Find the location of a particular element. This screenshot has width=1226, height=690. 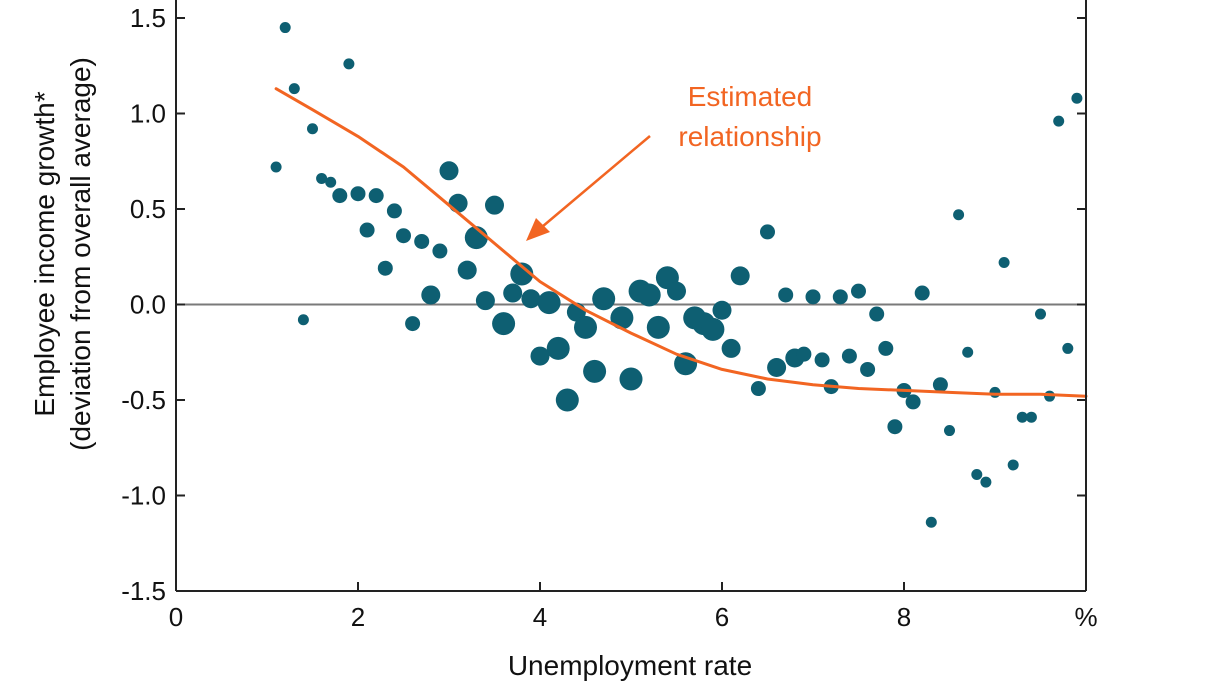

x-tick-label: 2 is located at coordinates (358, 617).